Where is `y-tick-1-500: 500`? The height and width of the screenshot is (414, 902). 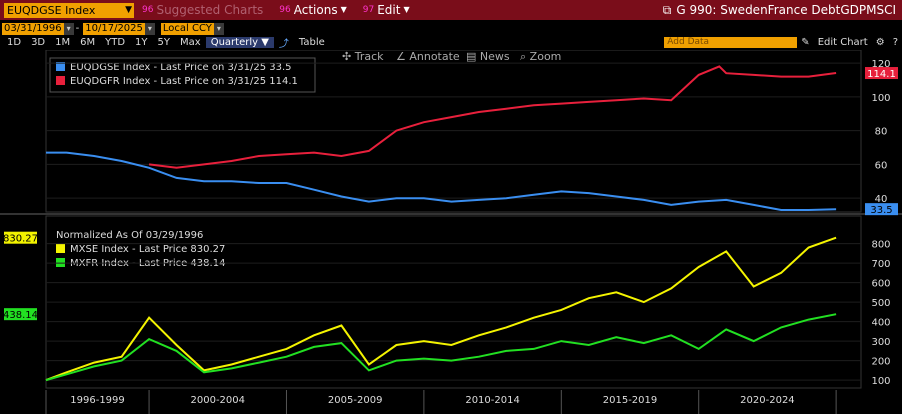 y-tick-1-500: 500 is located at coordinates (880, 303).